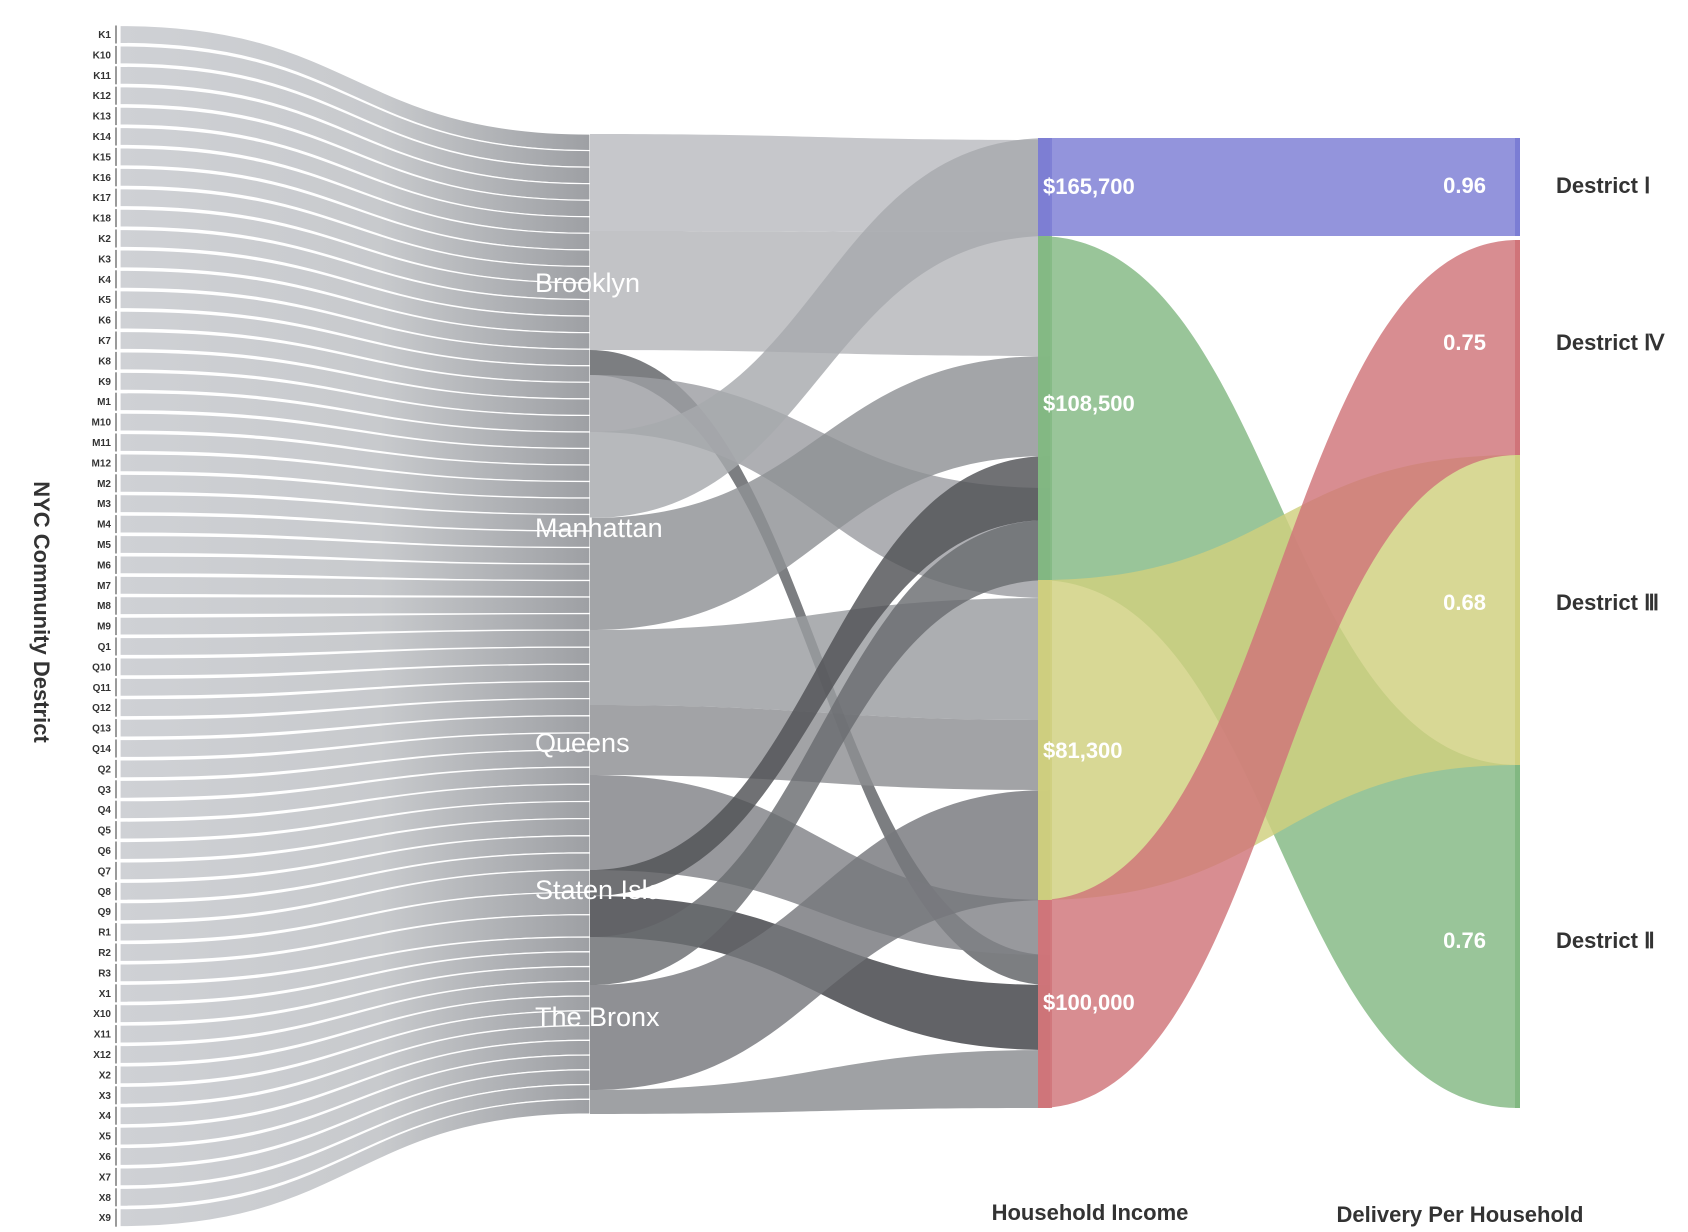 This screenshot has height=1232, width=1688. I want to click on cd-label-q4: Q4, so click(105, 810).